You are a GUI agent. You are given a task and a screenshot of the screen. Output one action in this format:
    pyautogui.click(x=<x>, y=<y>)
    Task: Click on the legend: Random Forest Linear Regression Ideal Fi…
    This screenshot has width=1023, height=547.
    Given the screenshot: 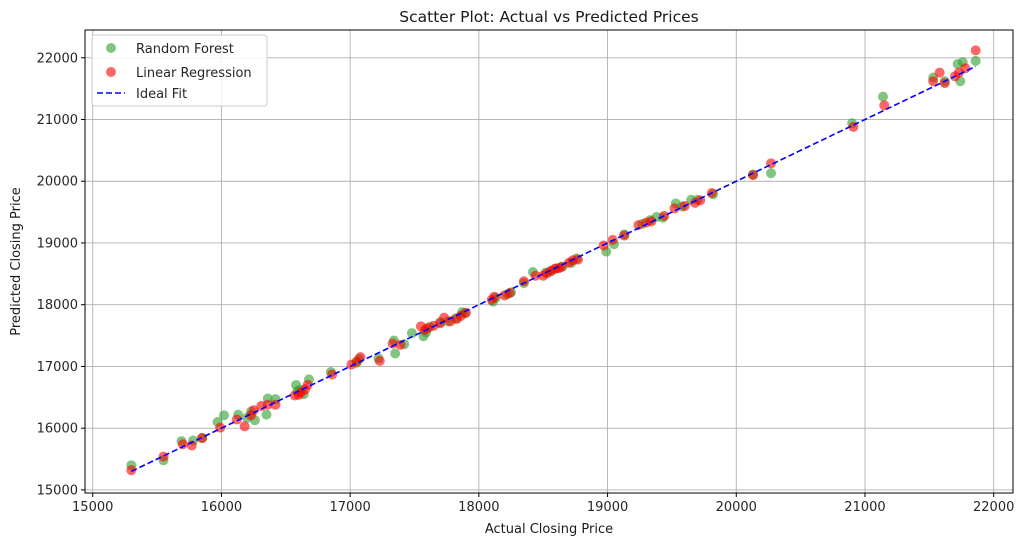 What is the action you would take?
    pyautogui.click(x=179, y=70)
    